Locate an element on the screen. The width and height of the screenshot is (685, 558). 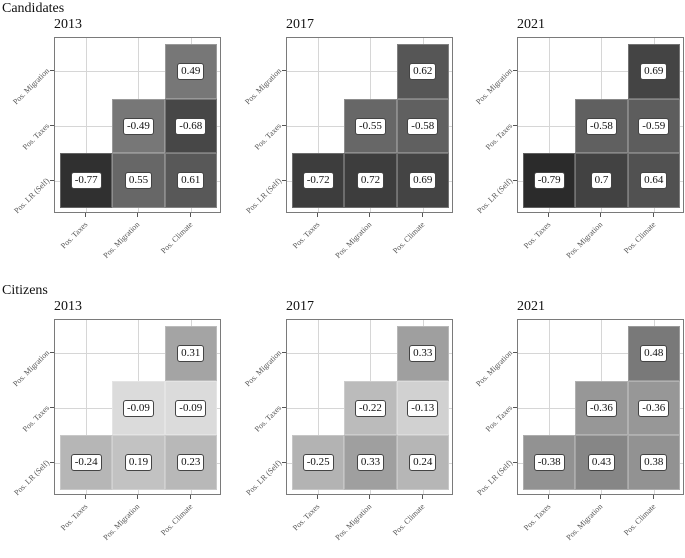
heatmap-cell: 0.33 is located at coordinates (422, 353).